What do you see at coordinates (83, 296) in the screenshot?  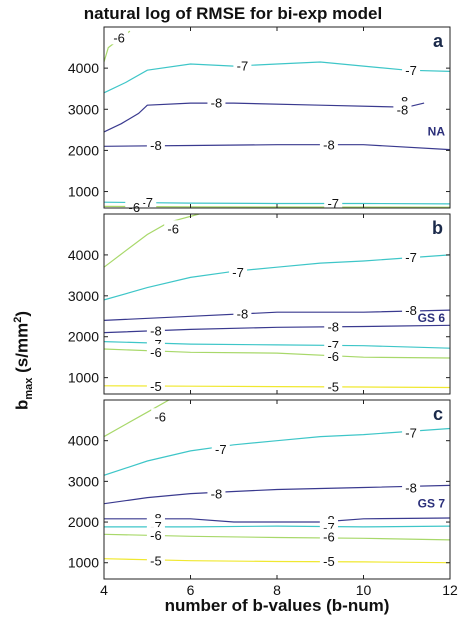 I see `y-tick-label-b: 3000` at bounding box center [83, 296].